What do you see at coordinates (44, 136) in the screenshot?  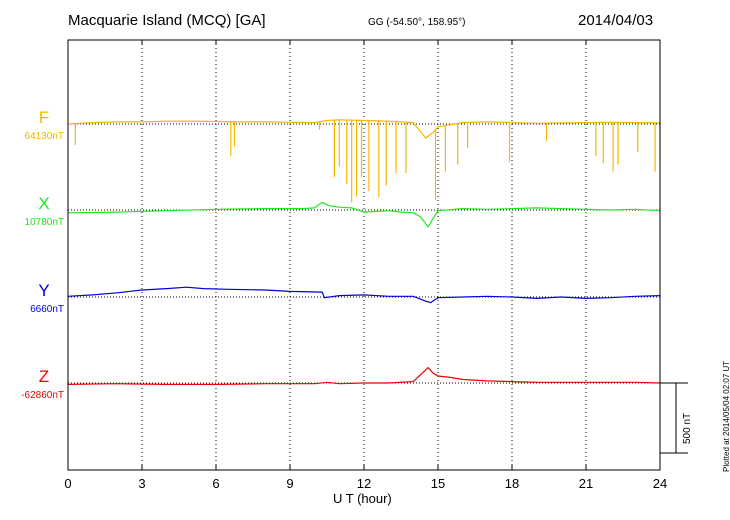 I see `series-F-baseline: 64130nT` at bounding box center [44, 136].